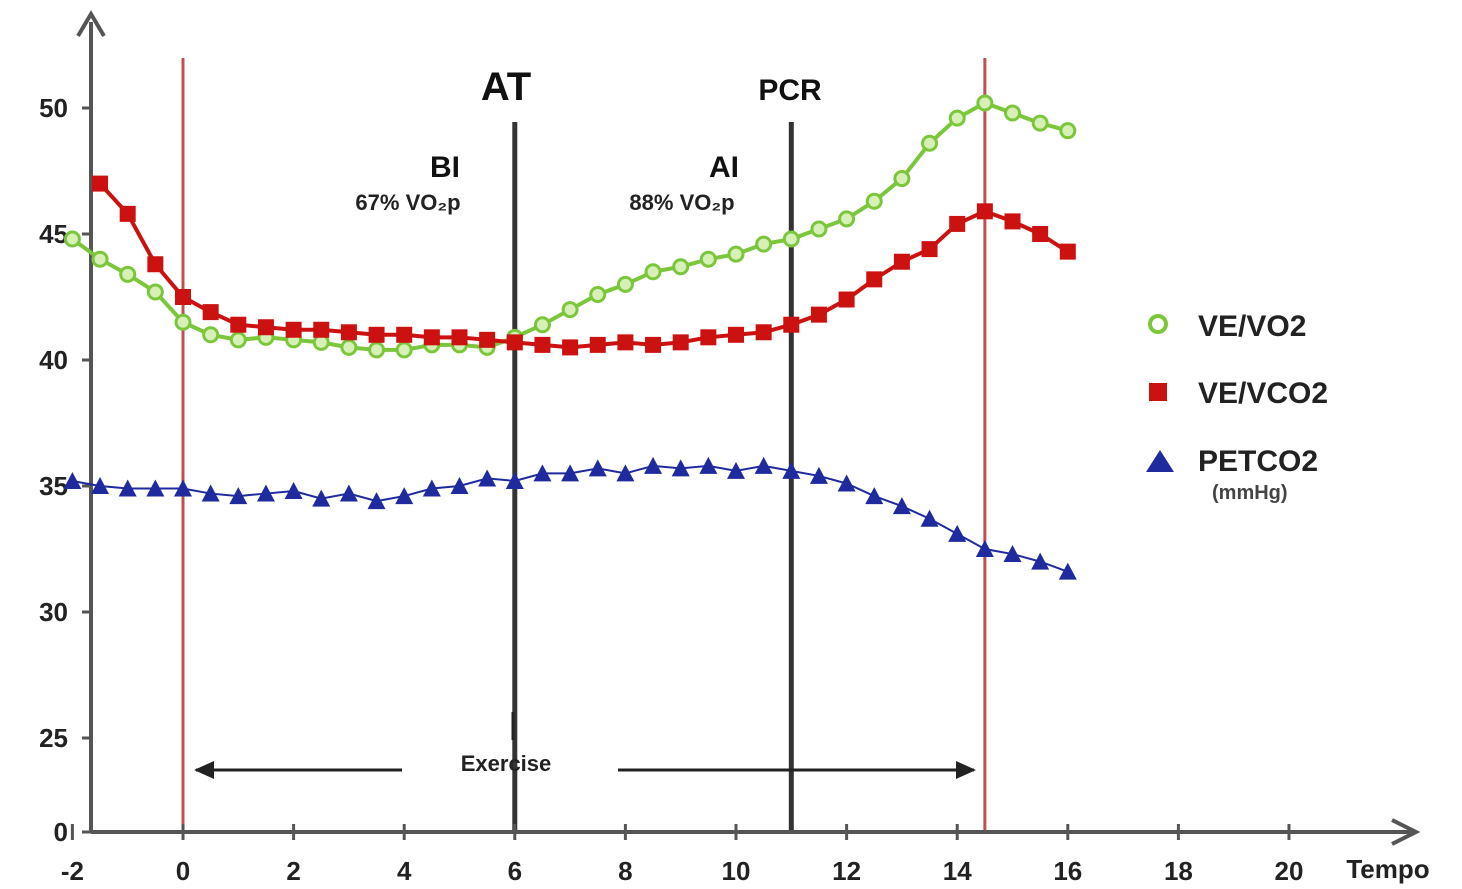  I want to click on y-tick-label: 30, so click(53, 612).